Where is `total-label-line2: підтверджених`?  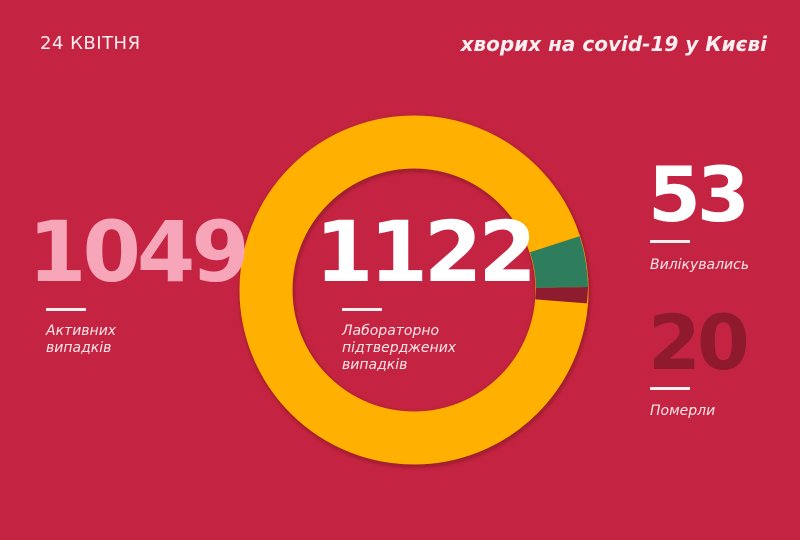
total-label-line2: підтверджених is located at coordinates (399, 348).